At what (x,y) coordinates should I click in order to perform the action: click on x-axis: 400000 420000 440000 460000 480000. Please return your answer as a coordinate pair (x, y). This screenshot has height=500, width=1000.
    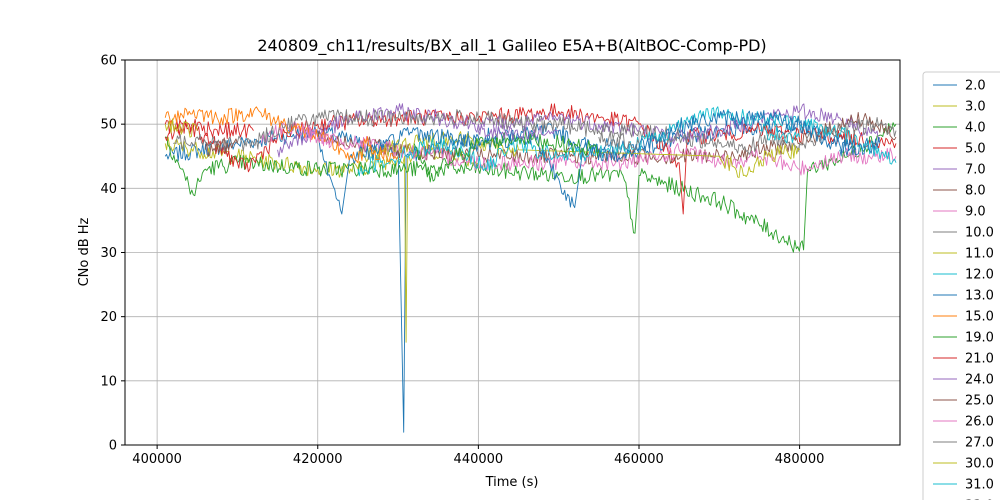
    Looking at the image, I should click on (478, 456).